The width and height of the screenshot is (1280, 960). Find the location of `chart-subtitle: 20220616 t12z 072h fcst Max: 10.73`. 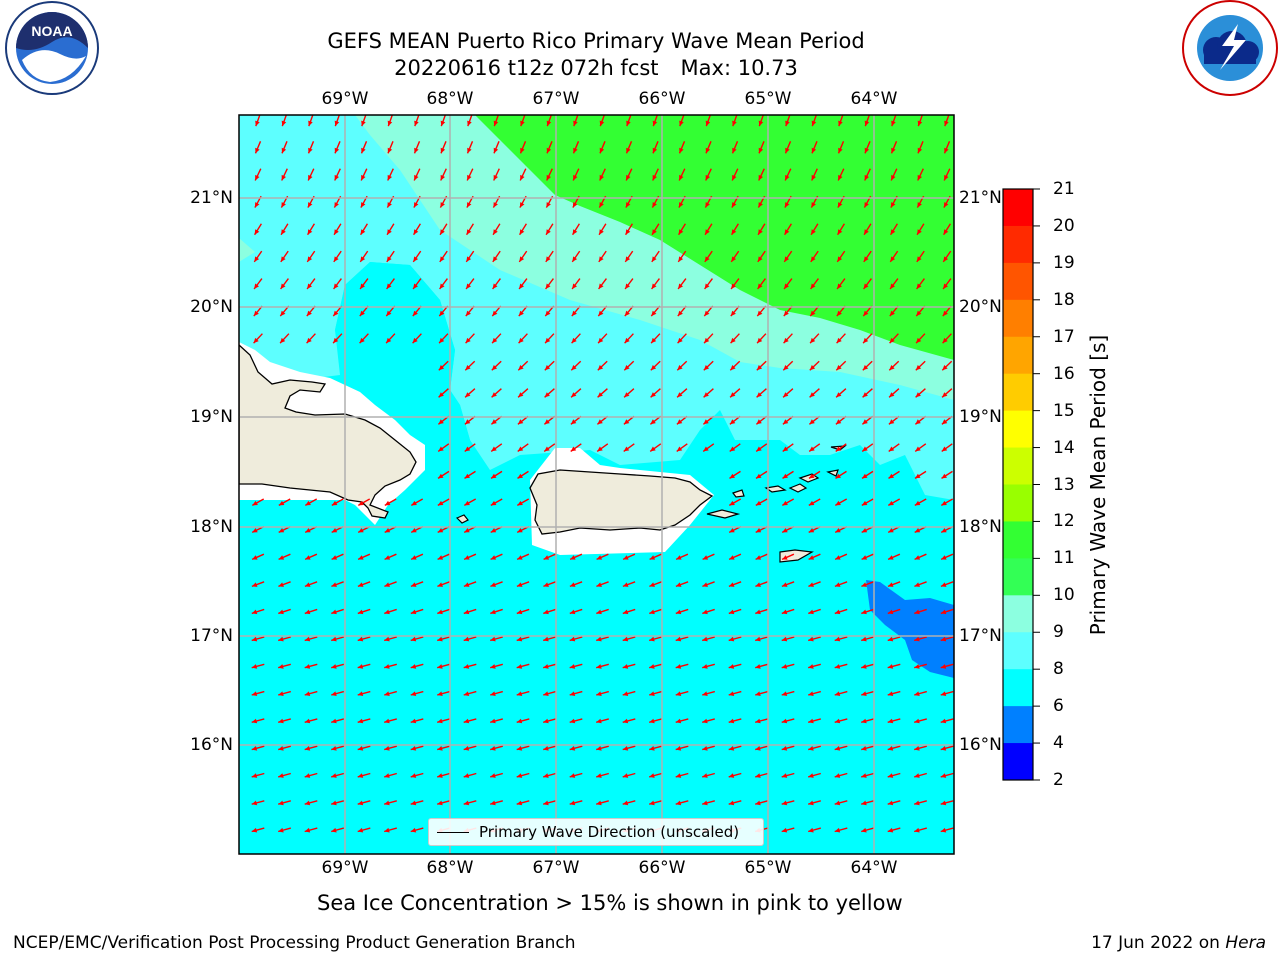

chart-subtitle: 20220616 t12z 072h fcst Max: 10.73 is located at coordinates (596, 68).